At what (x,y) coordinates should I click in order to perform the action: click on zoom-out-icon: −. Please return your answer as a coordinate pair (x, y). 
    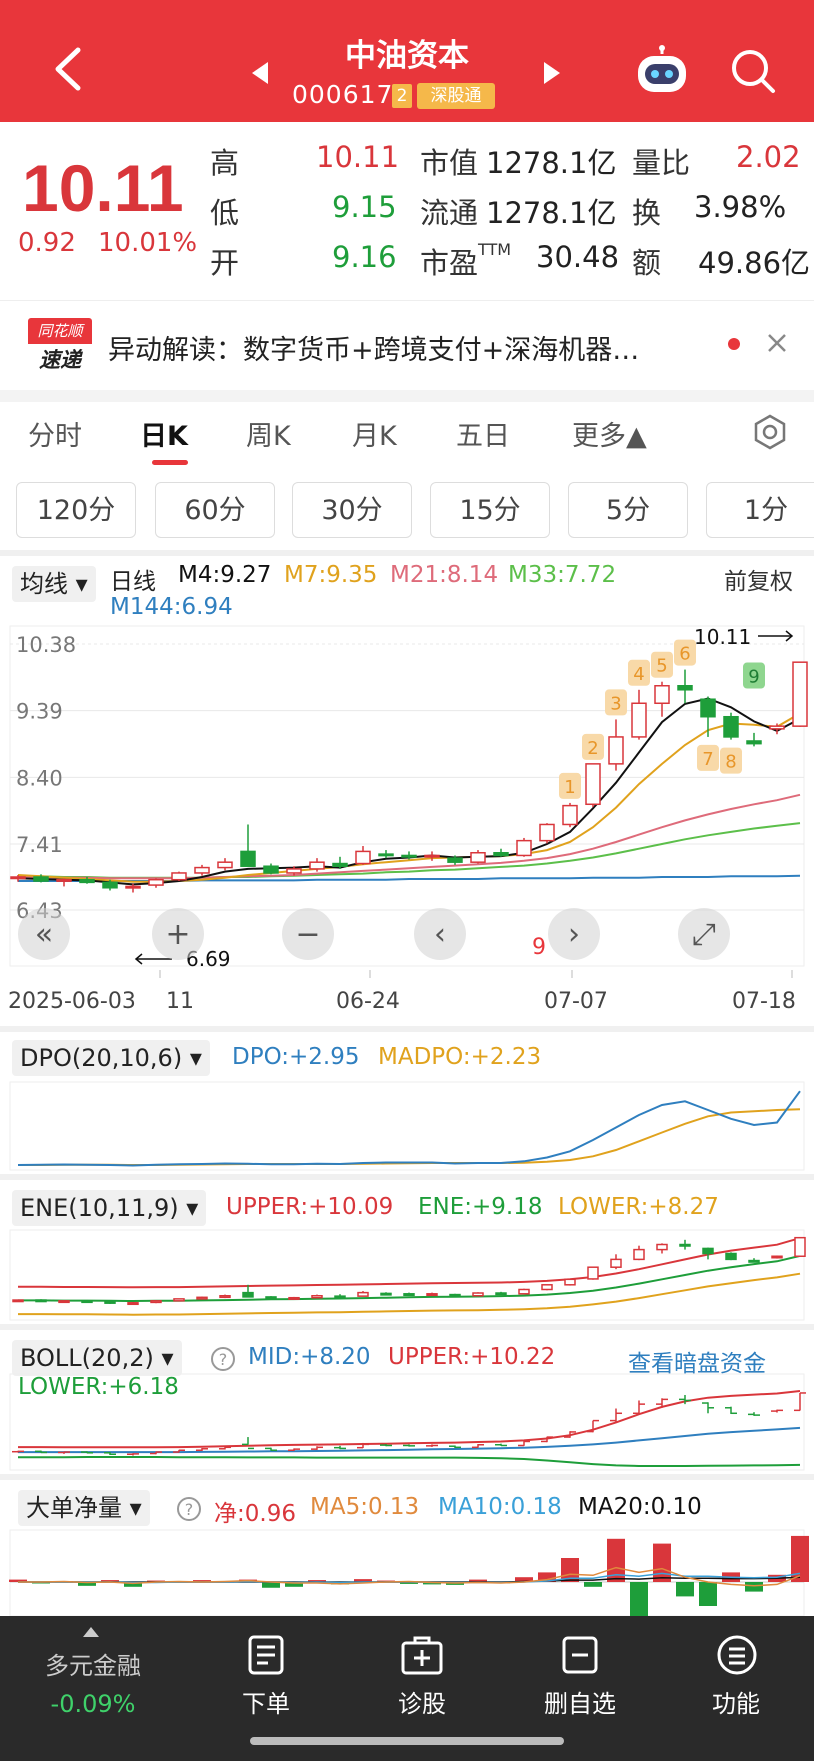
    Looking at the image, I should click on (308, 934).